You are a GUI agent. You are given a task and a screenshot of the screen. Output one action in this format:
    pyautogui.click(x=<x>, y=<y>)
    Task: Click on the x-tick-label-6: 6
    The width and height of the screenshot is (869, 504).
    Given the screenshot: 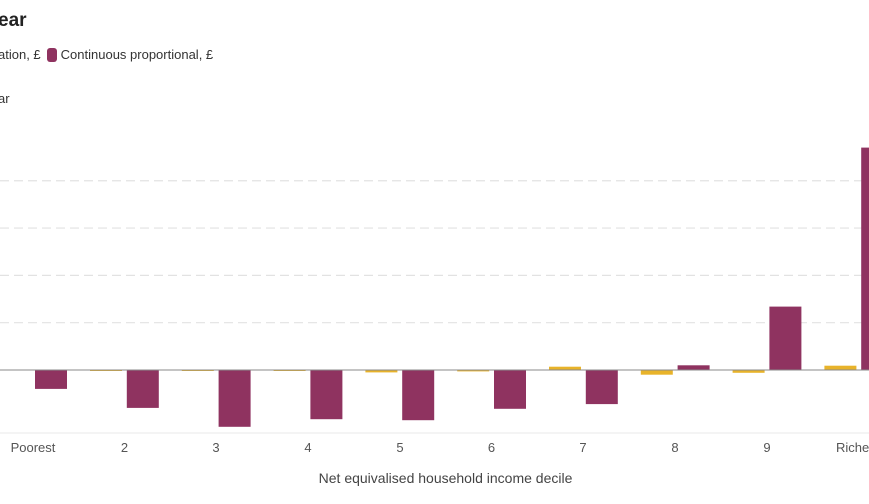 What is the action you would take?
    pyautogui.click(x=491, y=447)
    